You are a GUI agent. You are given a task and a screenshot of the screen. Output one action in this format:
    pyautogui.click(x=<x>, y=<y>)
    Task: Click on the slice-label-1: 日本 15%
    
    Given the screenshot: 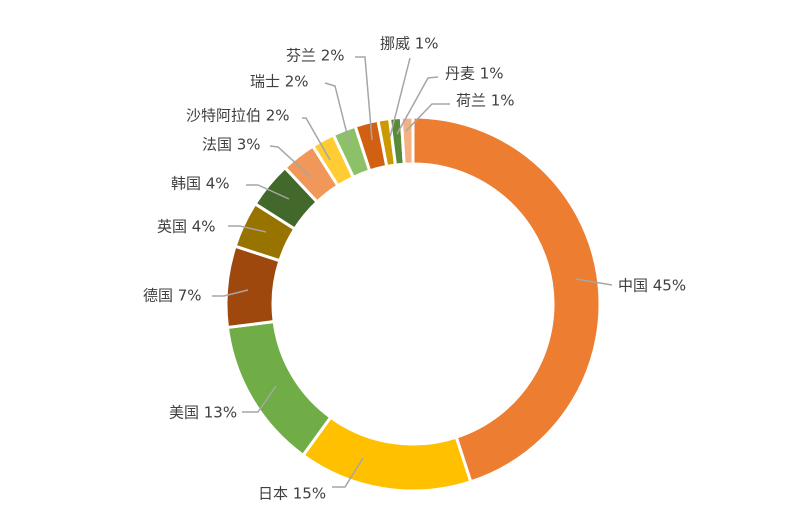 What is the action you would take?
    pyautogui.click(x=292, y=494)
    